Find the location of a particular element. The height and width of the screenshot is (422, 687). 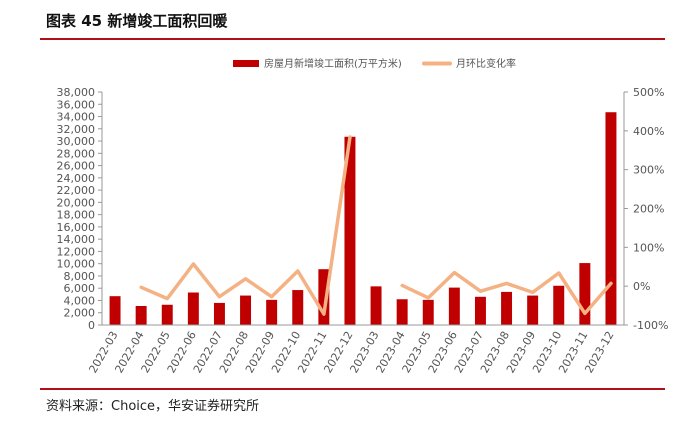

left-tick-label: 16,000 is located at coordinates (76, 227).